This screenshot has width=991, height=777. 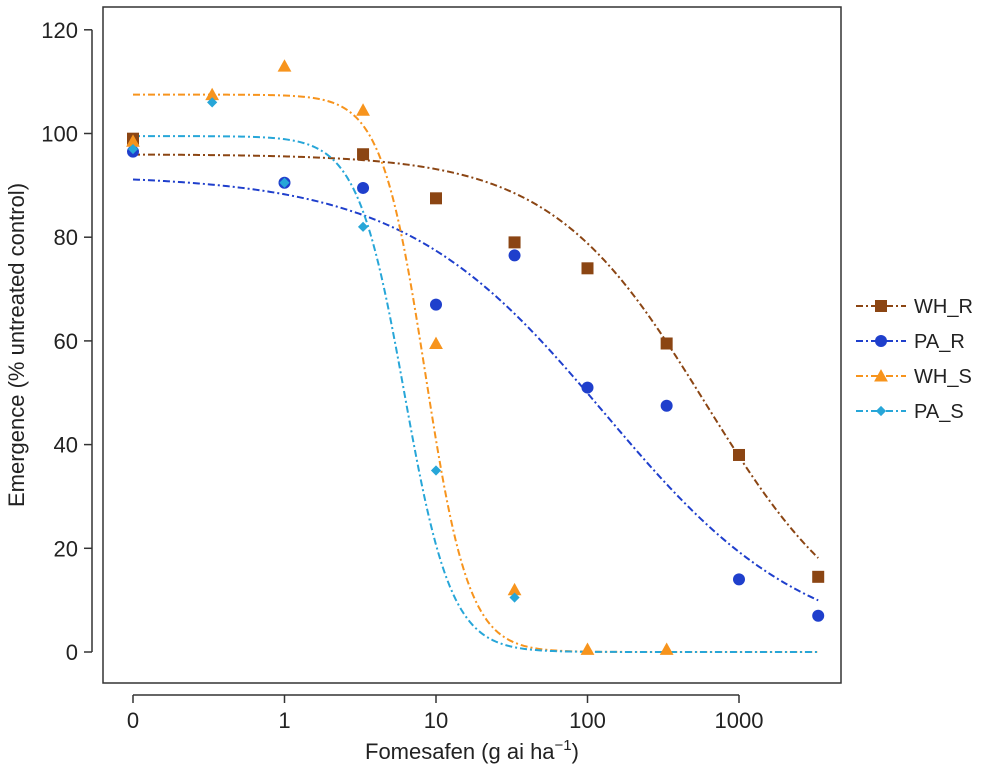 I want to click on legend-marker-pa-r, so click(x=881, y=341).